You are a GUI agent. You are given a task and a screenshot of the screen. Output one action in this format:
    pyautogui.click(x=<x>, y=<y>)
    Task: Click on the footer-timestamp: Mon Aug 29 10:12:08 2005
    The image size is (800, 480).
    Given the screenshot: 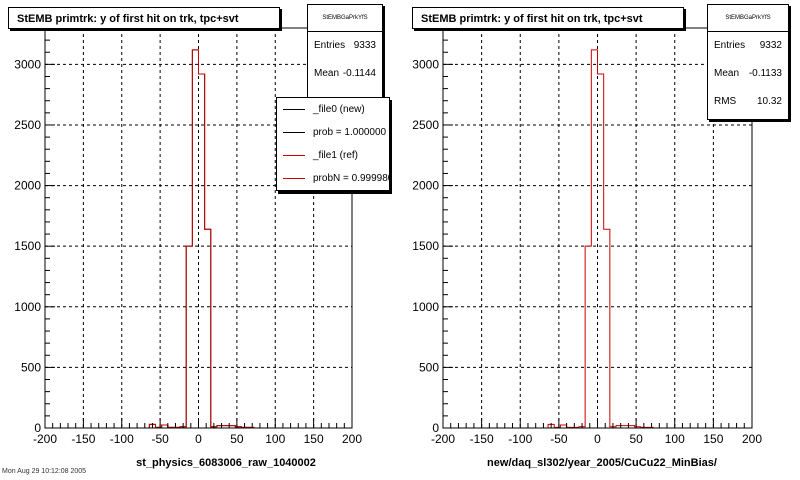 What is the action you would take?
    pyautogui.click(x=44, y=471)
    